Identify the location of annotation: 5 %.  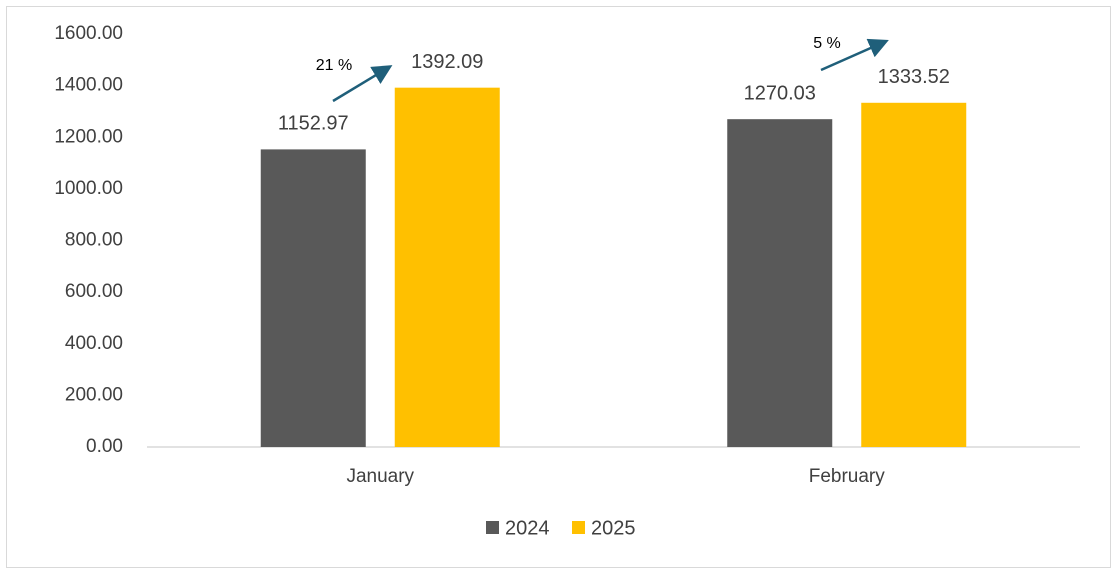
(827, 43).